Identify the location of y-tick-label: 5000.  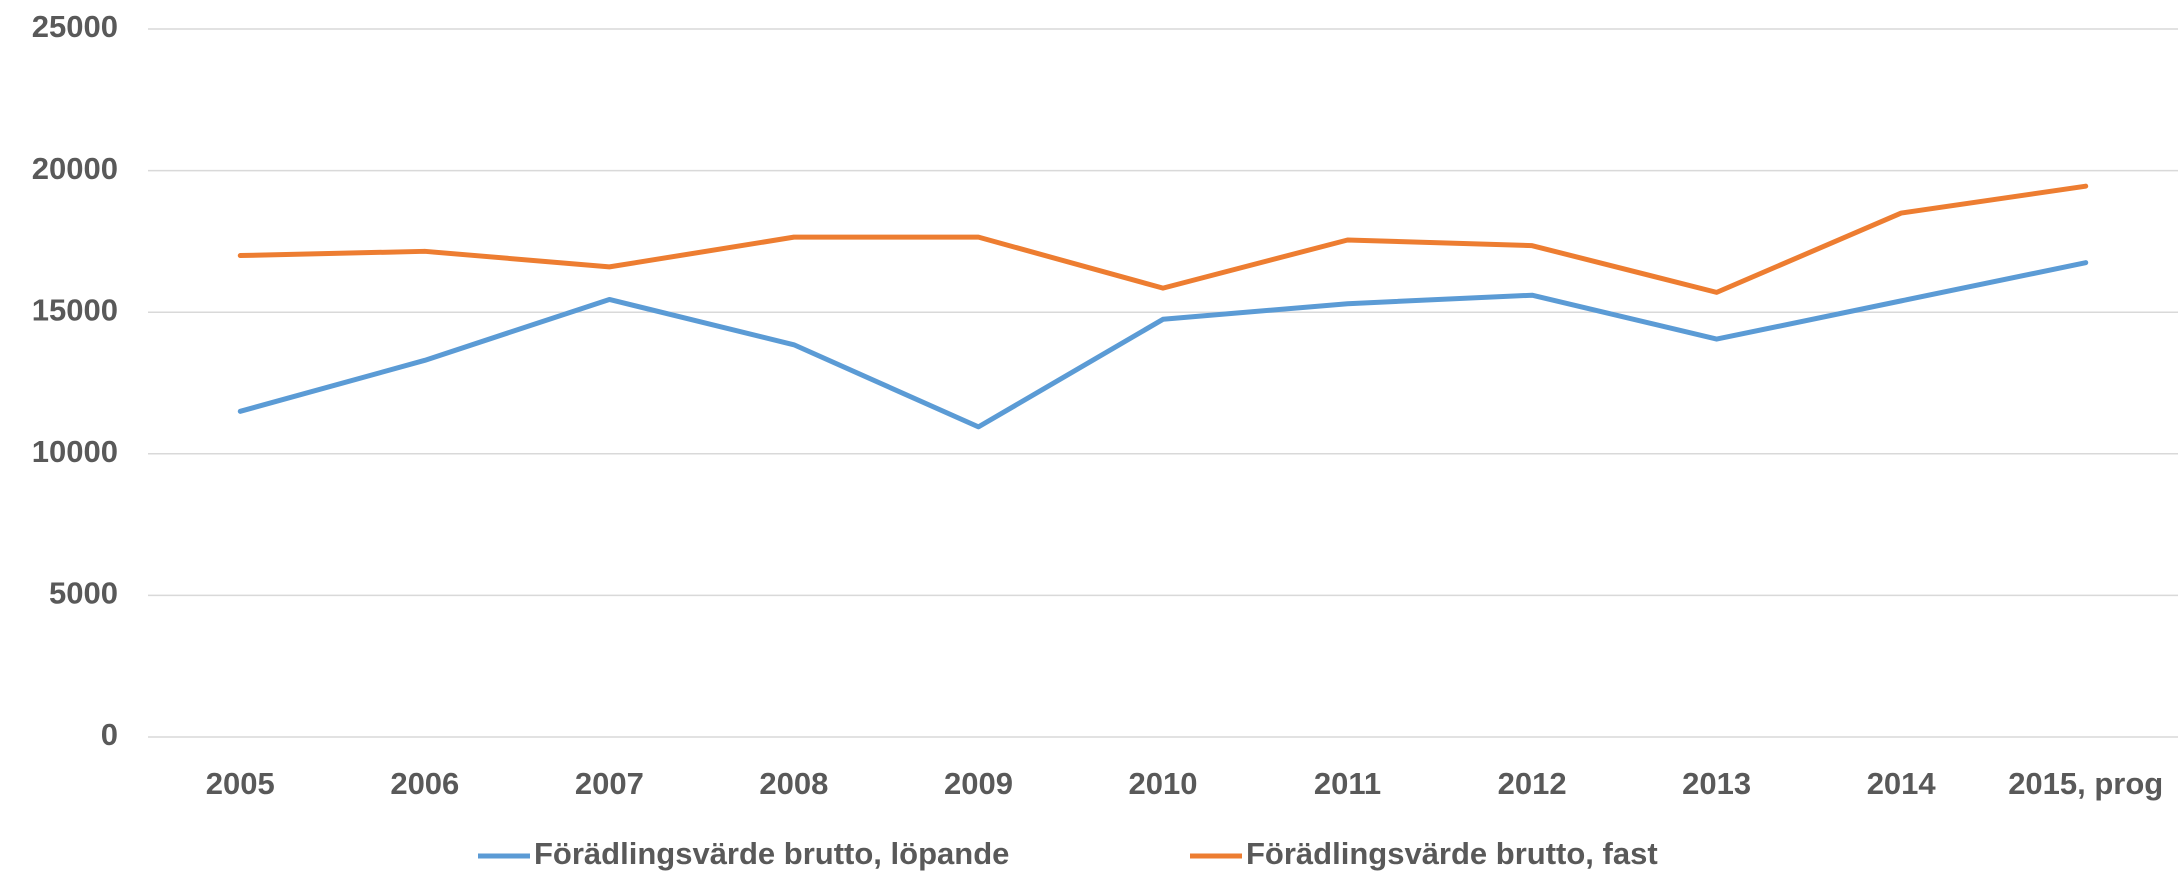
(83, 593).